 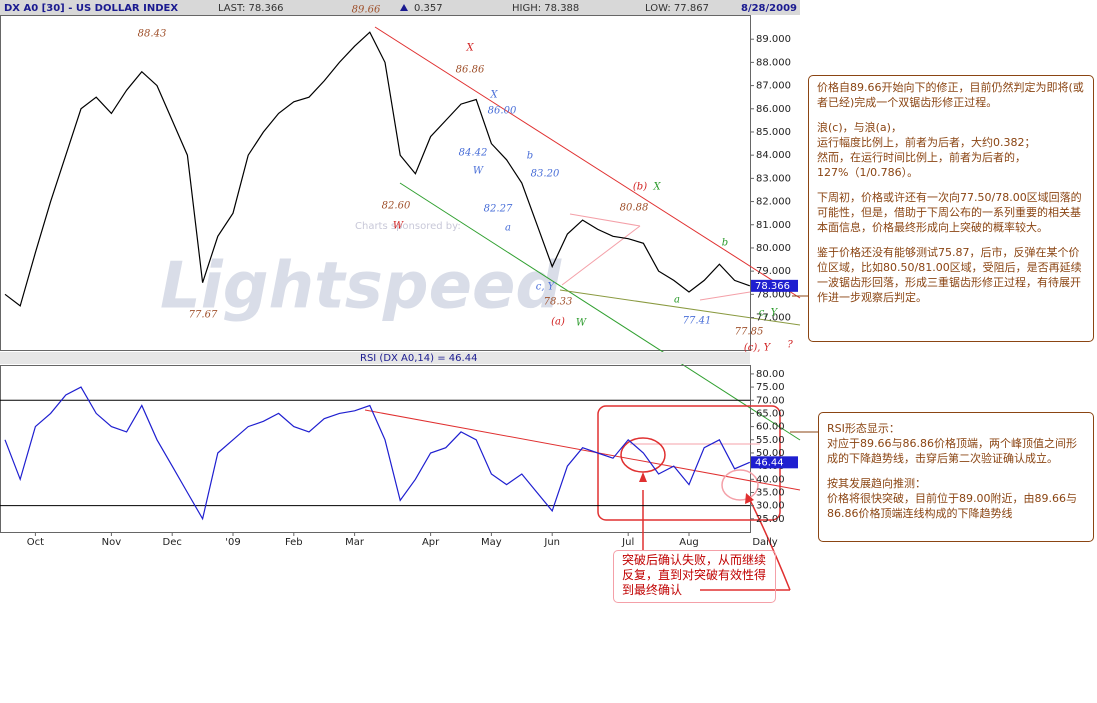 What do you see at coordinates (232, 542) in the screenshot?
I see `x-tick-label: '09` at bounding box center [232, 542].